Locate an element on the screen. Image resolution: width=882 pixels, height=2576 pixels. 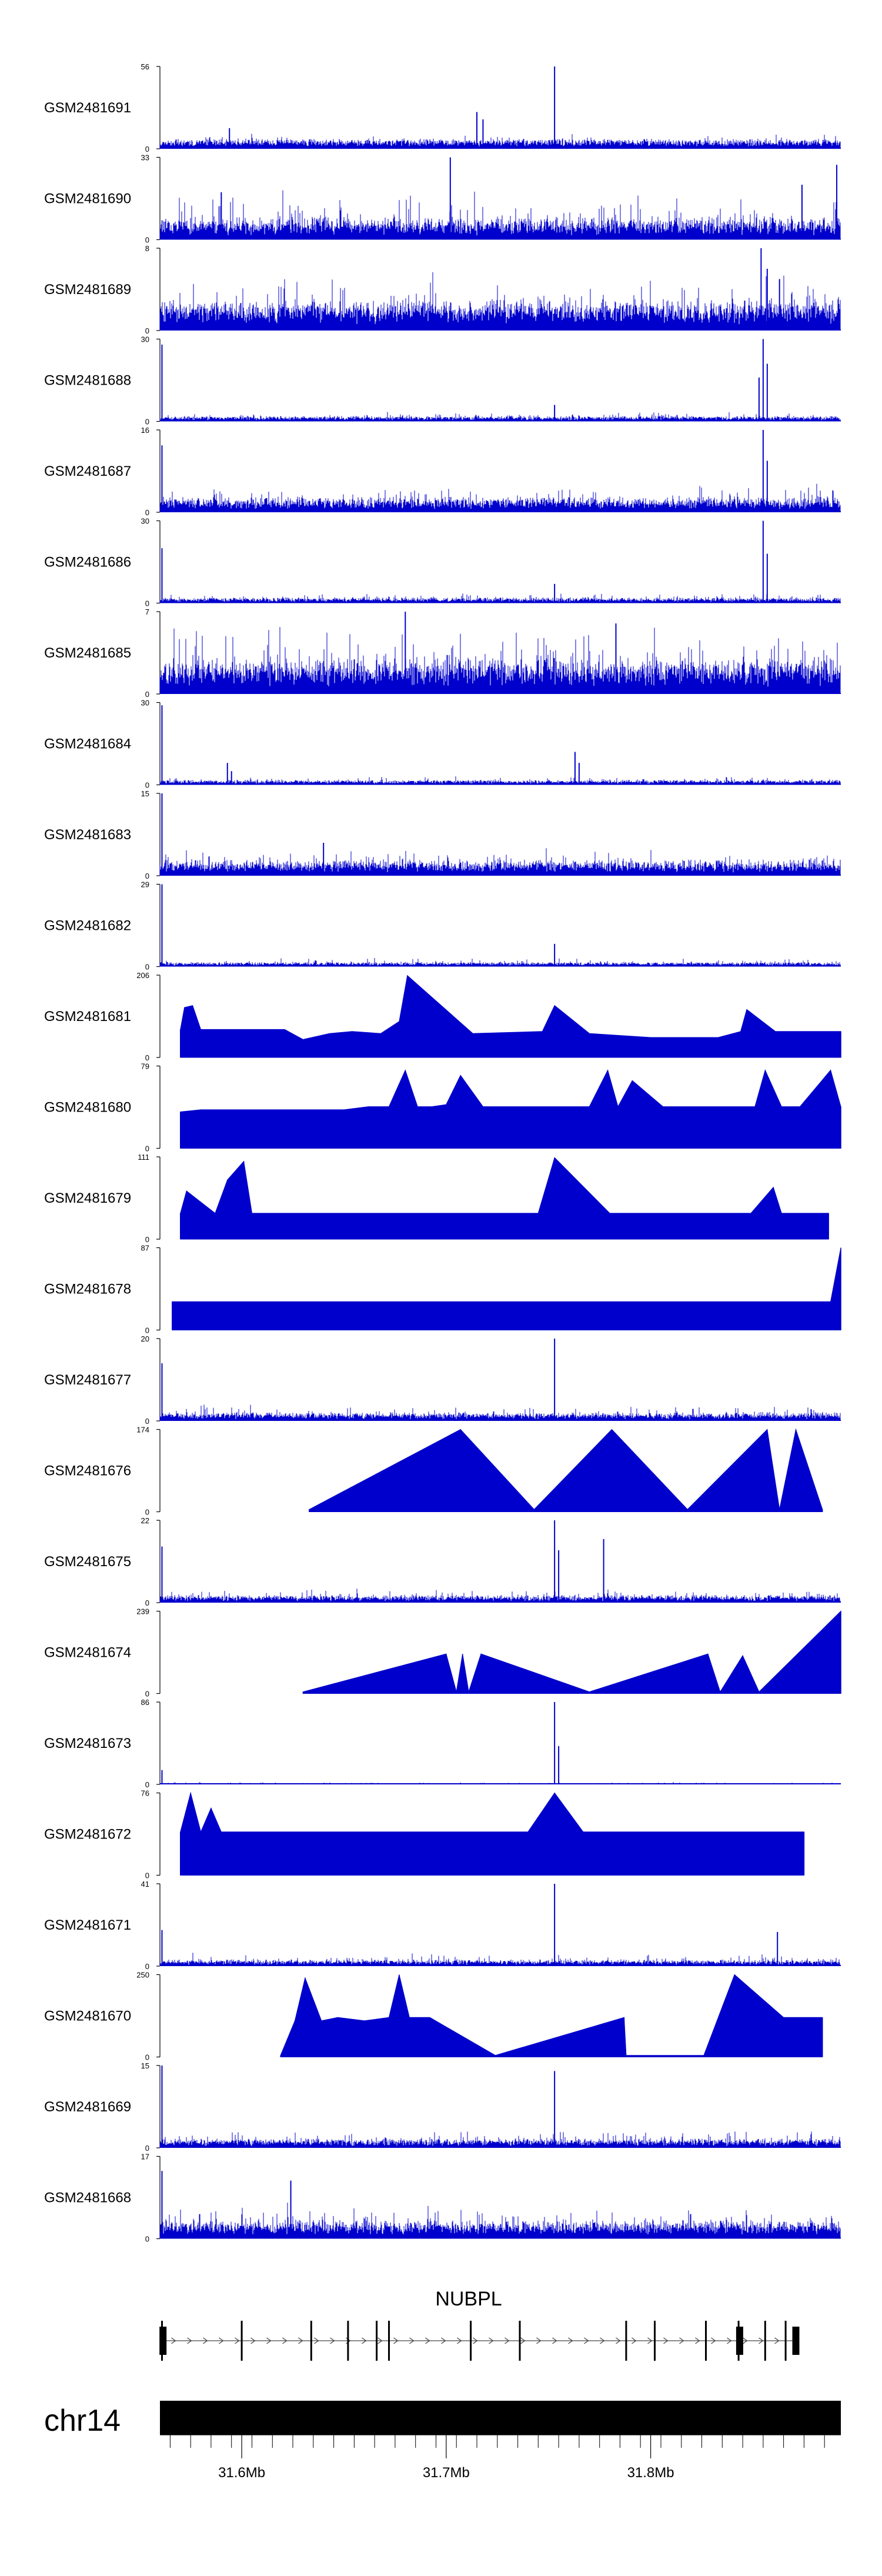
y-max-label: 16 is located at coordinates (145, 430).